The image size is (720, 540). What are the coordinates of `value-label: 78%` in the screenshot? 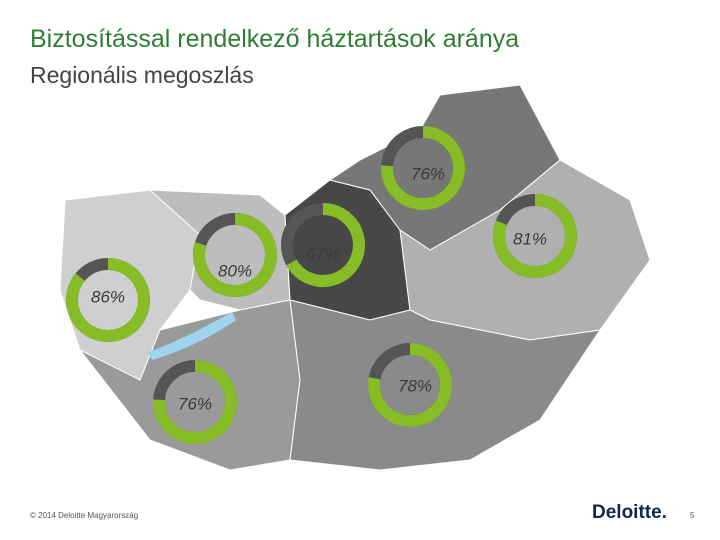 It's located at (415, 385).